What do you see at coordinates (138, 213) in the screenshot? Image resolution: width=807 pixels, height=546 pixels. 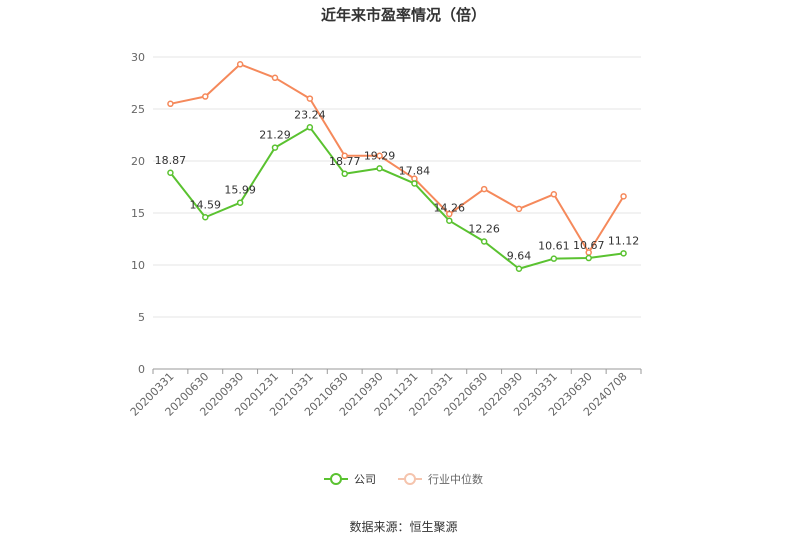 I see `y-tick-label: 15` at bounding box center [138, 213].